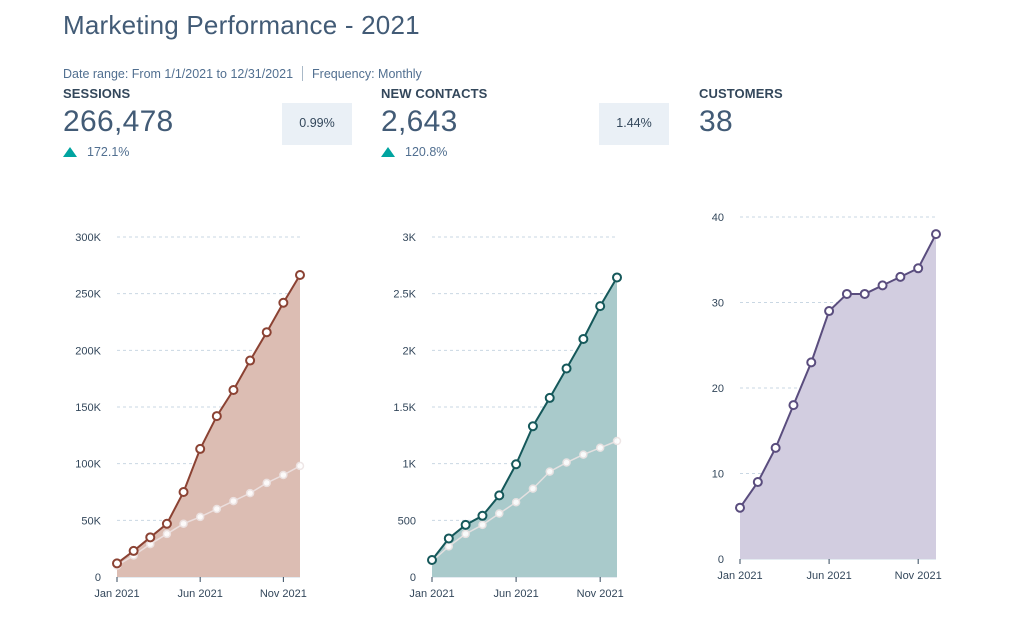 This screenshot has height=642, width=1017. I want to click on conversion-rate-badge: 1.44%, so click(634, 124).